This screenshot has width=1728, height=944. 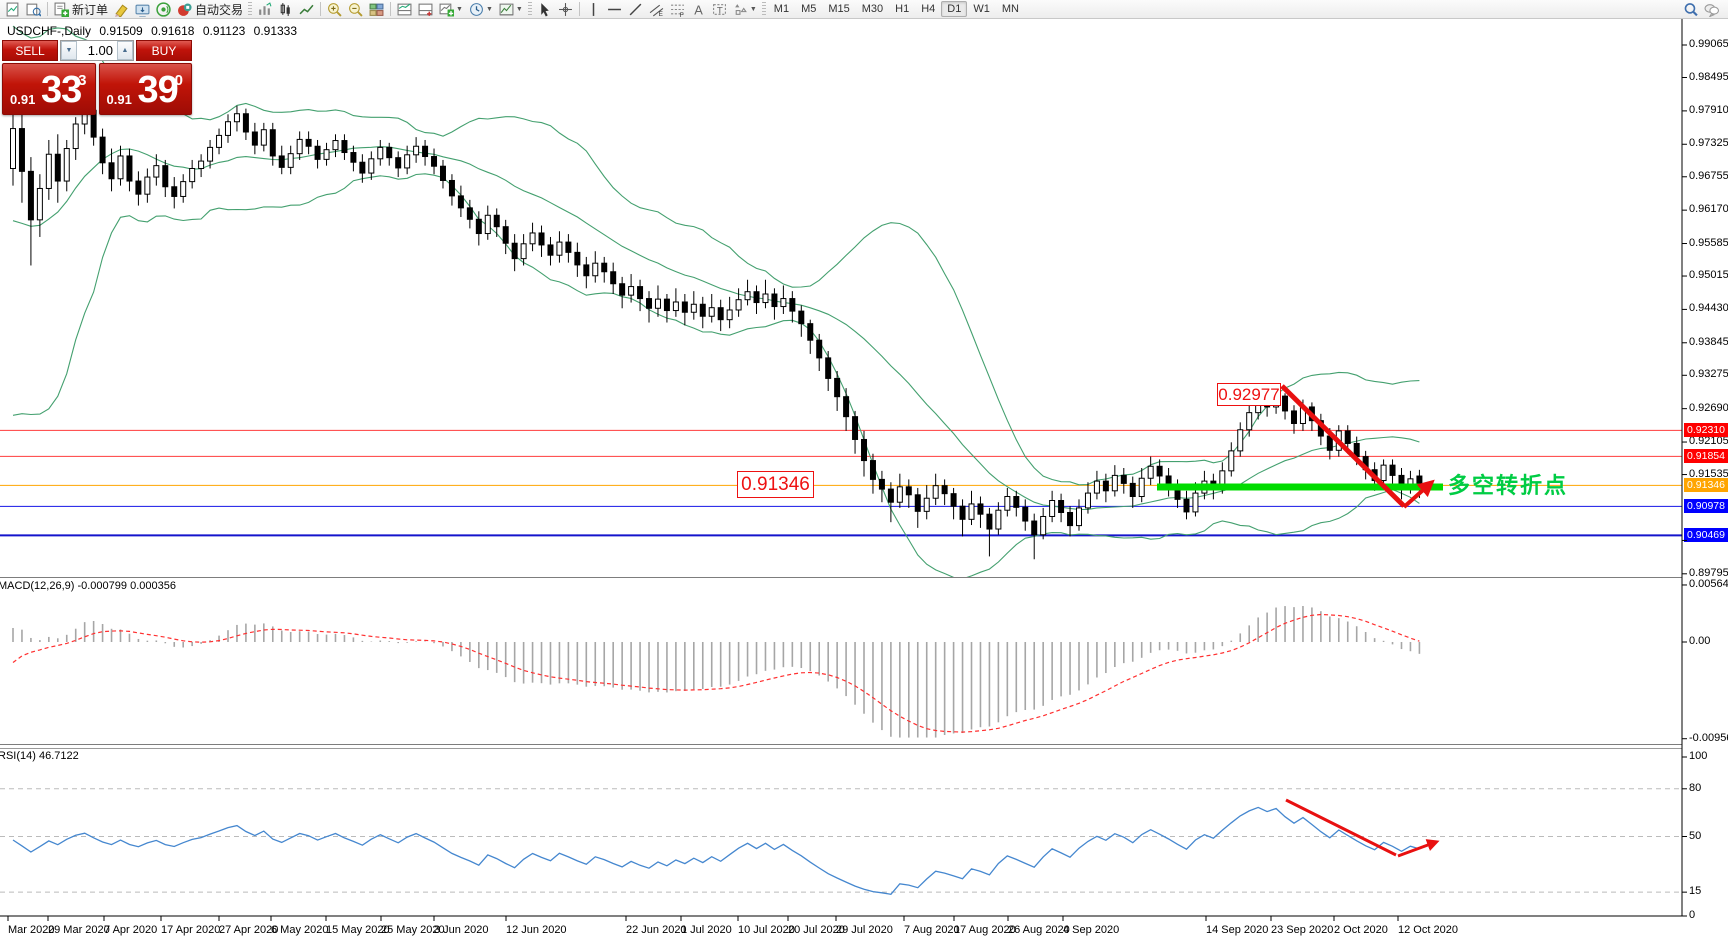 I want to click on bar-chart-down-icon, so click(x=285, y=9).